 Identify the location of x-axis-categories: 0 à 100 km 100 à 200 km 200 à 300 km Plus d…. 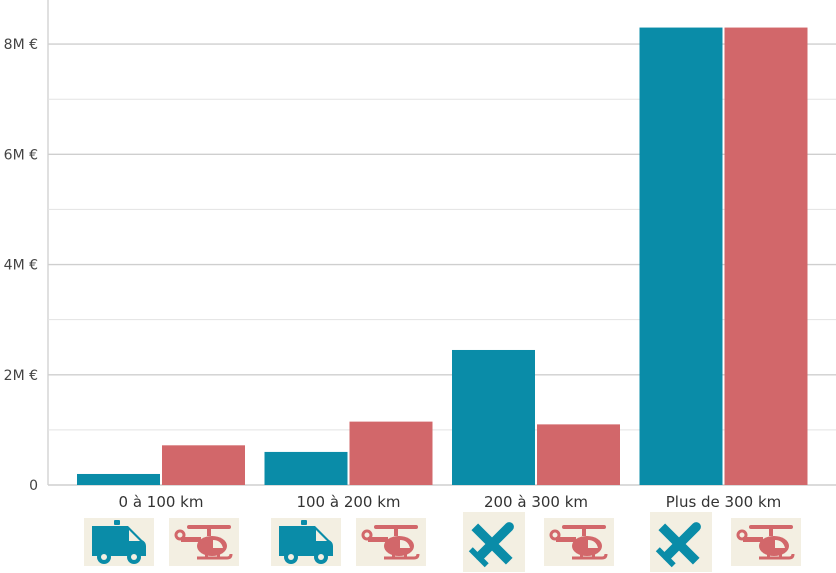
(450, 502).